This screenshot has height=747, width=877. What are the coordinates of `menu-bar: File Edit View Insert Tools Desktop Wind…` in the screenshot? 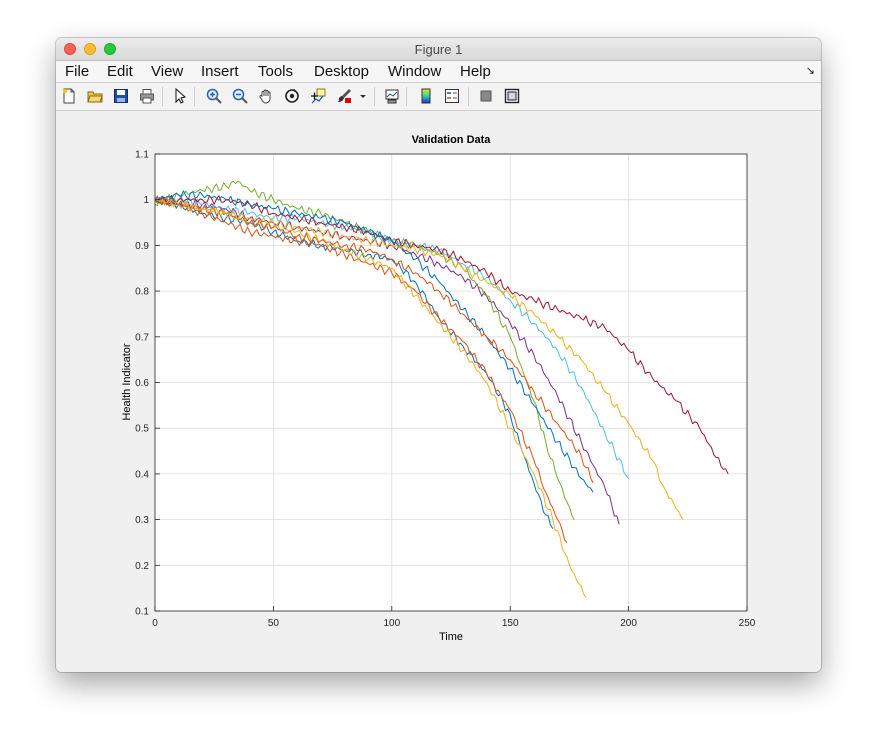 It's located at (438, 72).